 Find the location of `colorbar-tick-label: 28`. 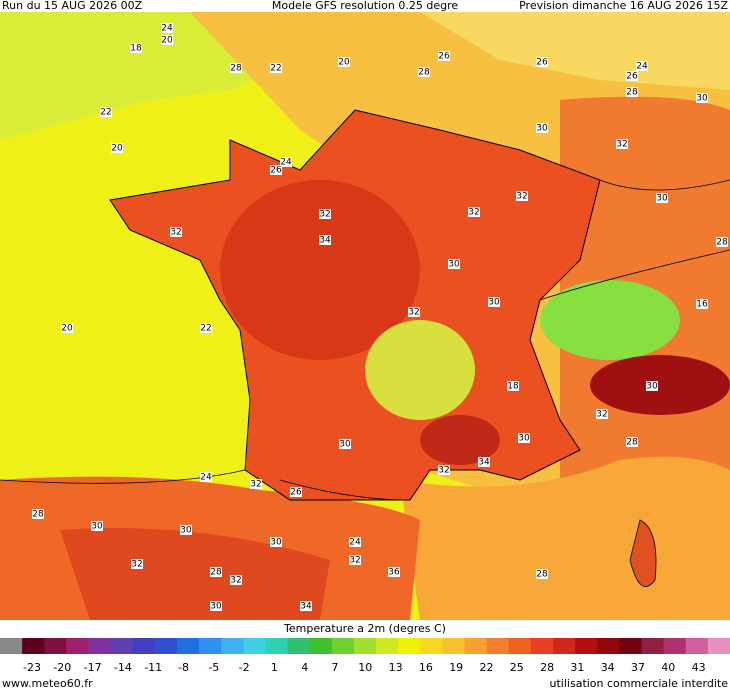

colorbar-tick-label: 28 is located at coordinates (547, 667).